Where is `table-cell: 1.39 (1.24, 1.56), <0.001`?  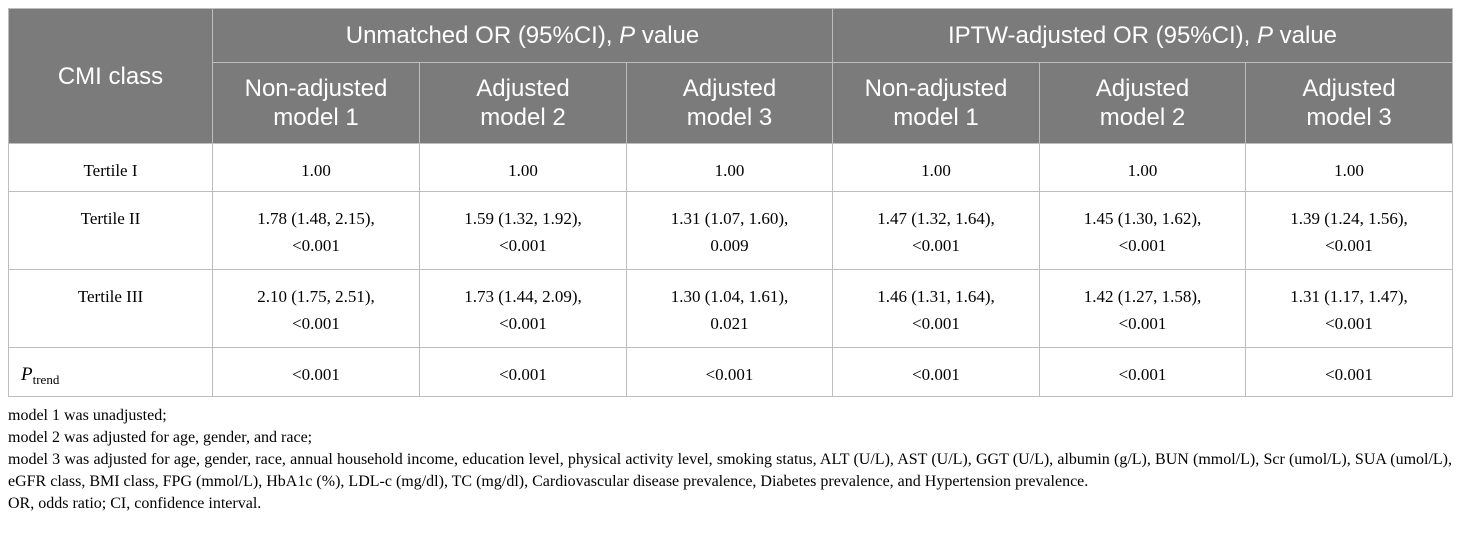
table-cell: 1.39 (1.24, 1.56), <0.001 is located at coordinates (1349, 230).